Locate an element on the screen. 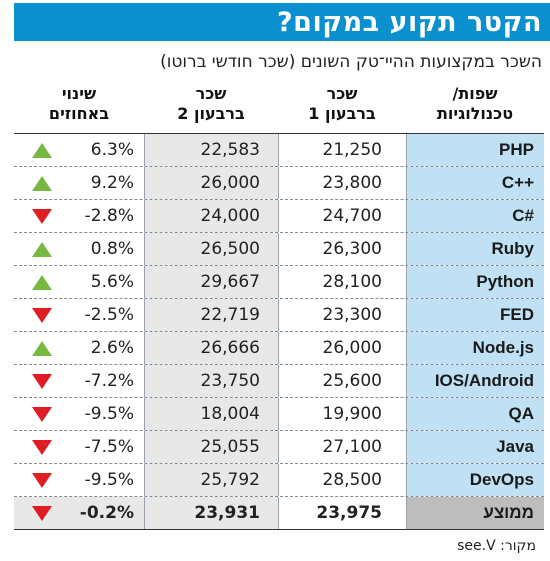  tech-cell: DevOps is located at coordinates (475, 480).